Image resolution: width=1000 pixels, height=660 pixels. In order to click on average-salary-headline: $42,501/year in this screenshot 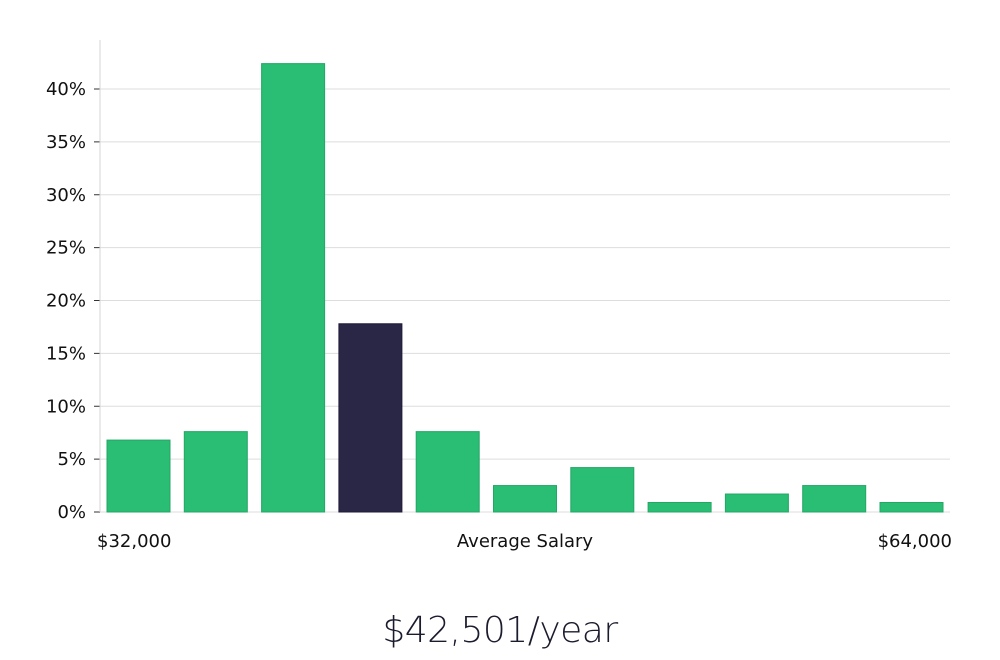, I will do `click(500, 630)`.